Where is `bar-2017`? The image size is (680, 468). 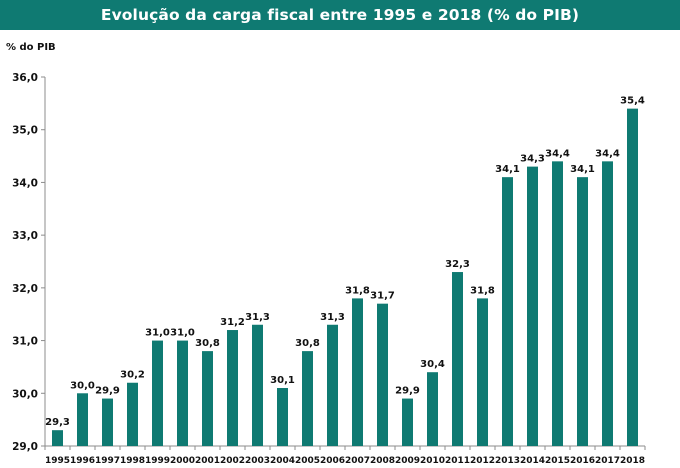 bar-2017 is located at coordinates (607, 304).